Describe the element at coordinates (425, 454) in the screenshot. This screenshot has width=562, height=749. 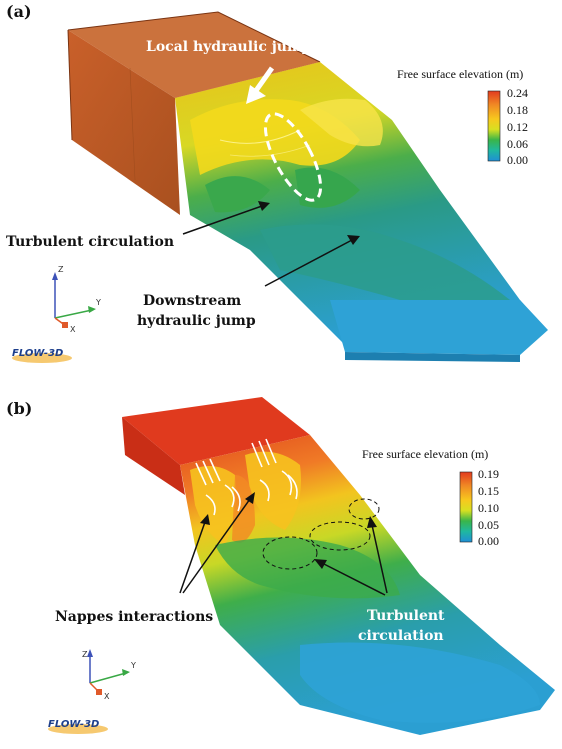
I see `colorbar-title-b: Free surface elevation (m)` at that location.